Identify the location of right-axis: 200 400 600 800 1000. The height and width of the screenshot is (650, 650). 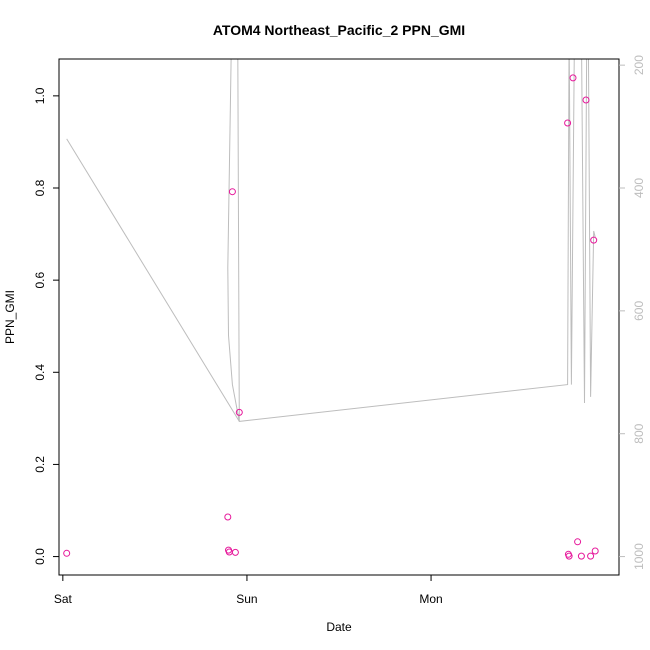
(632, 312).